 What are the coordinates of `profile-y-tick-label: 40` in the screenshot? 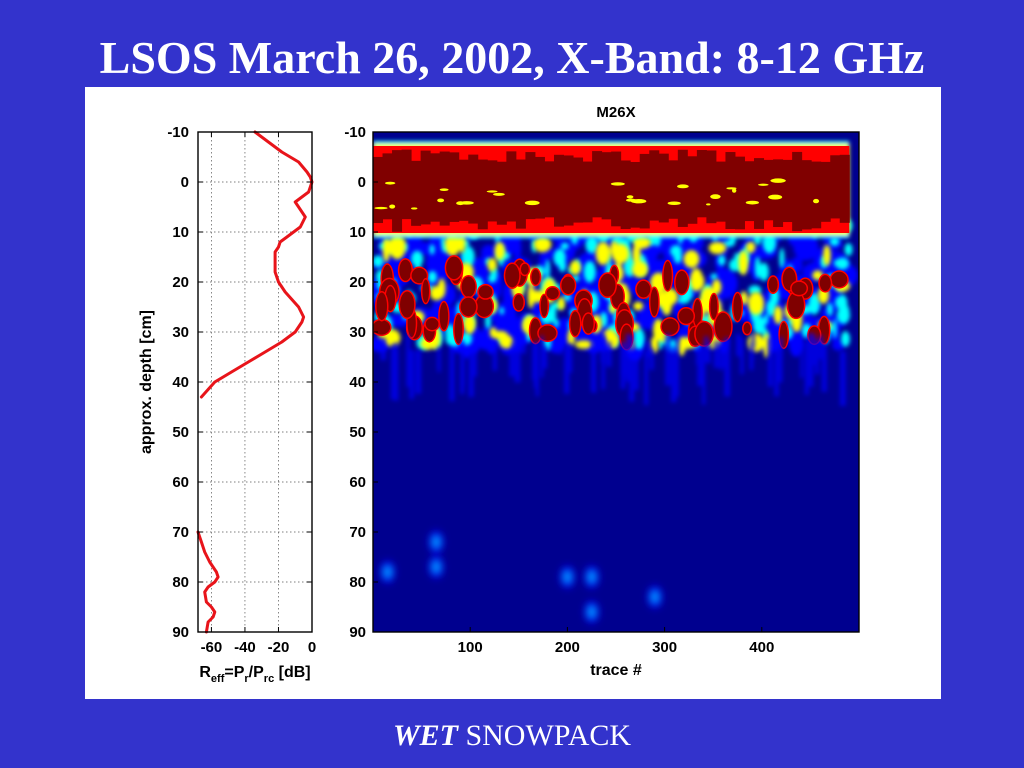 It's located at (180, 382).